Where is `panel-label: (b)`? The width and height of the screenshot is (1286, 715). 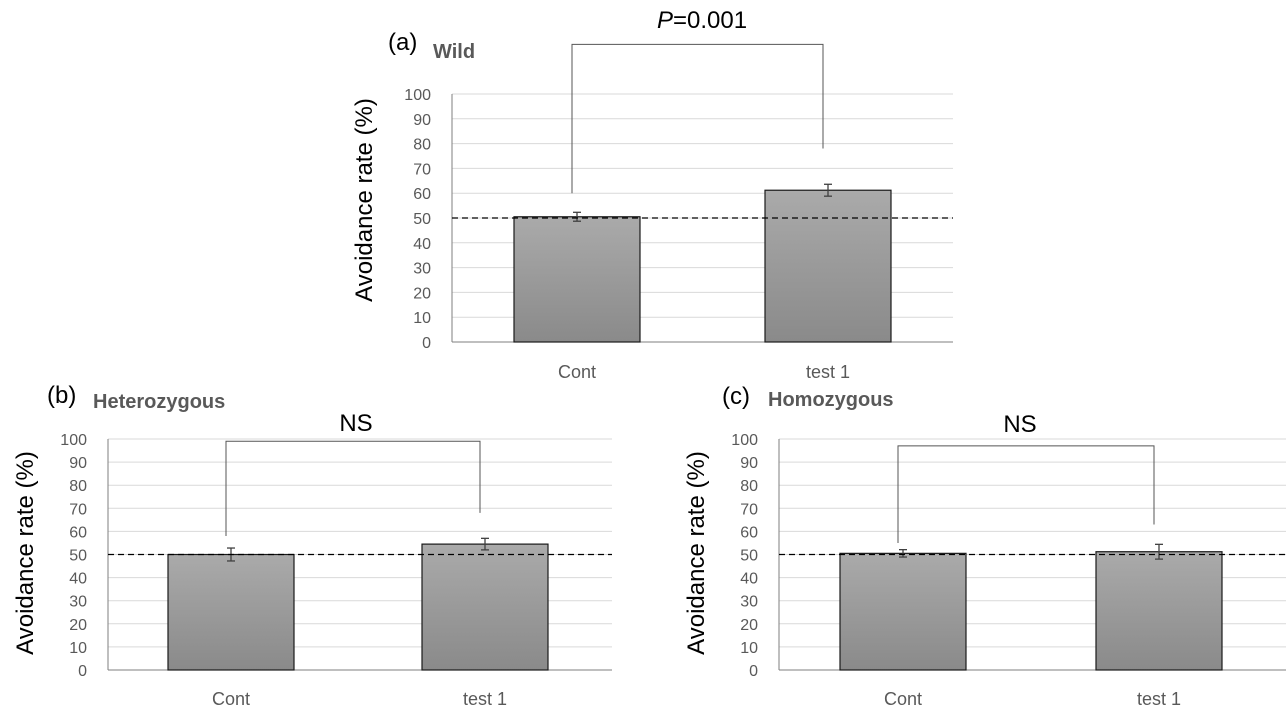 panel-label: (b) is located at coordinates (61, 395).